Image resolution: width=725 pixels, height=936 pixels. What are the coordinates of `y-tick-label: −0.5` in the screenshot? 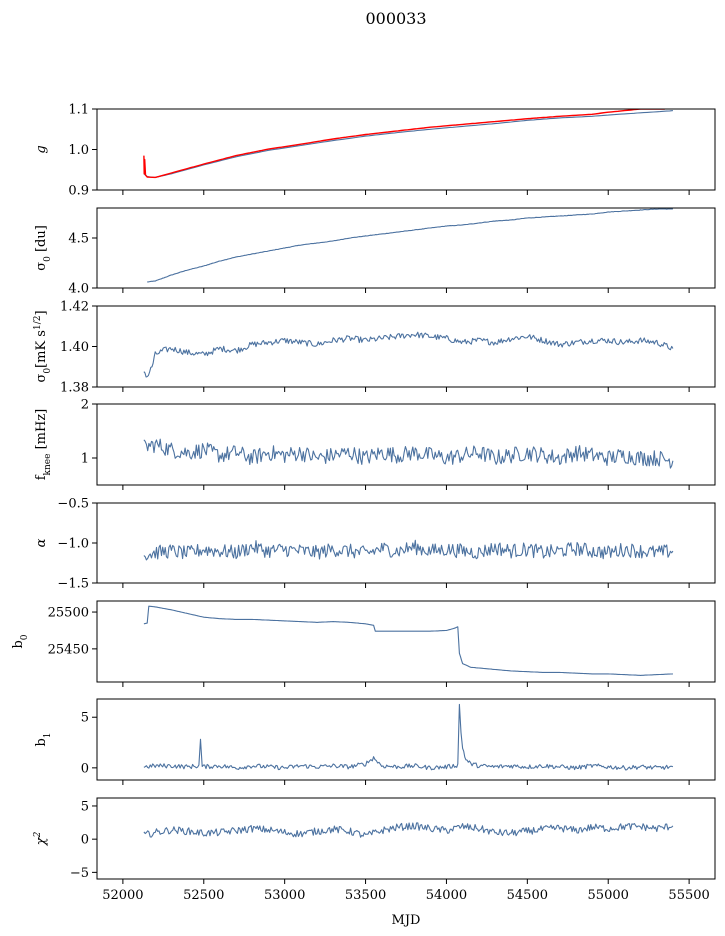 It's located at (73, 504).